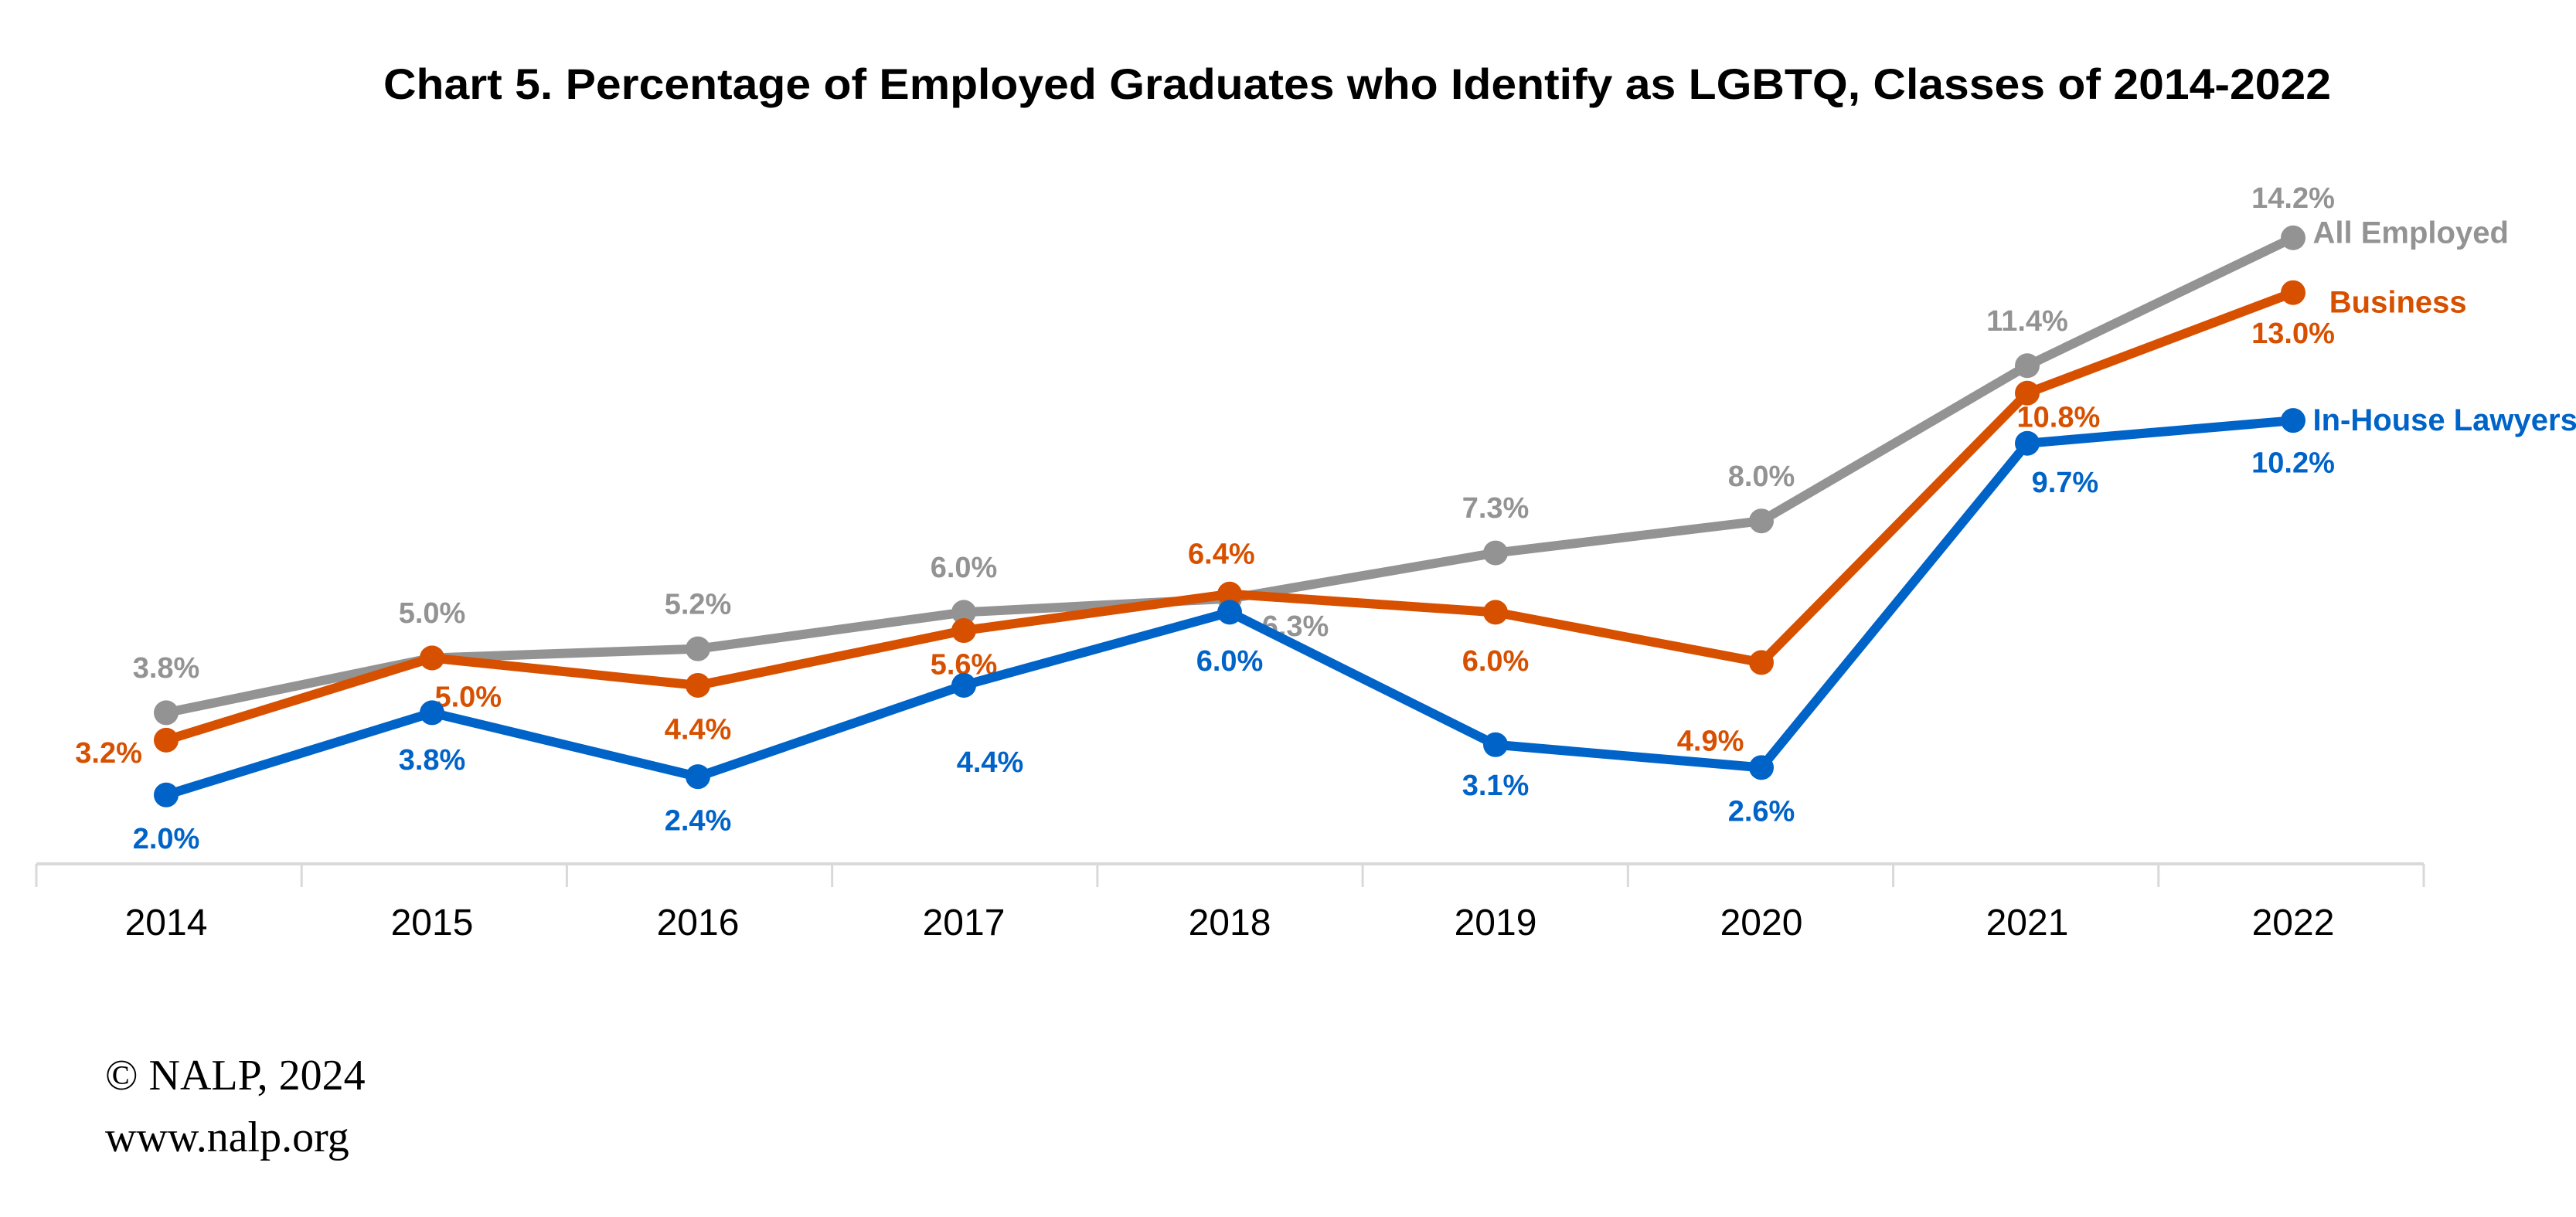  Describe the element at coordinates (235, 1076) in the screenshot. I see `footer-copyright: © NALP, 2024` at that location.